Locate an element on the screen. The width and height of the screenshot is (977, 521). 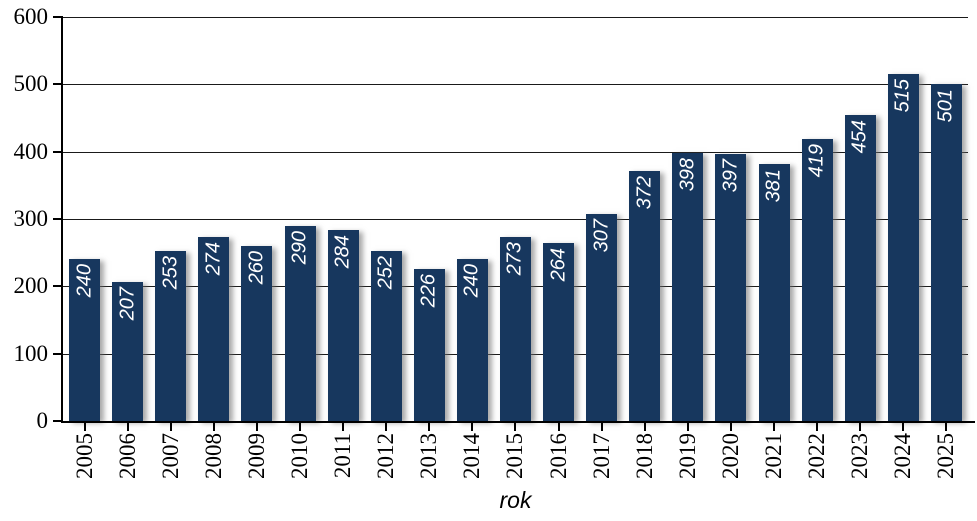
x-label-slot-2012: 2012 is located at coordinates (386, 463).